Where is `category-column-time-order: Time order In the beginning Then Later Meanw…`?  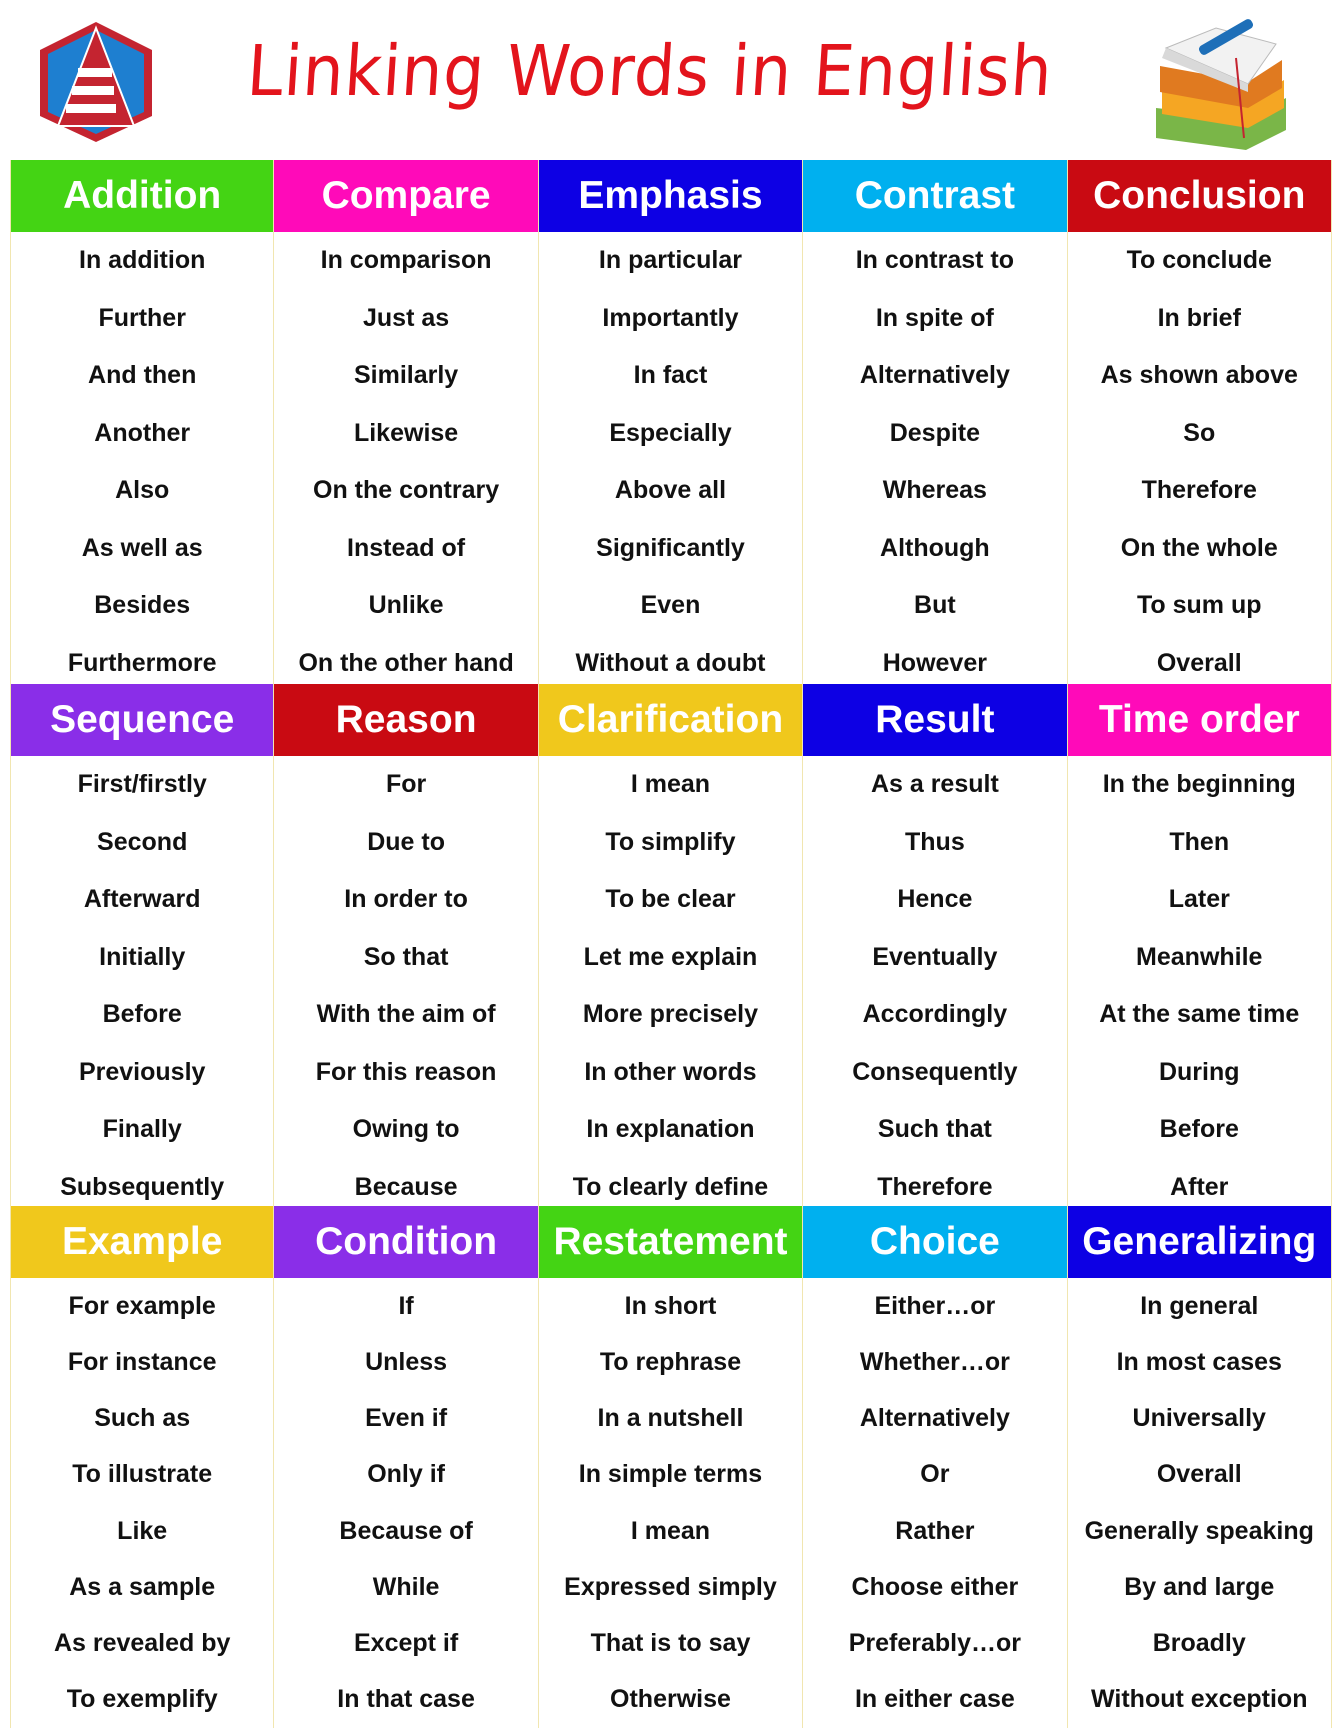 category-column-time-order: Time order In the beginning Then Later Meanw… is located at coordinates (1199, 950).